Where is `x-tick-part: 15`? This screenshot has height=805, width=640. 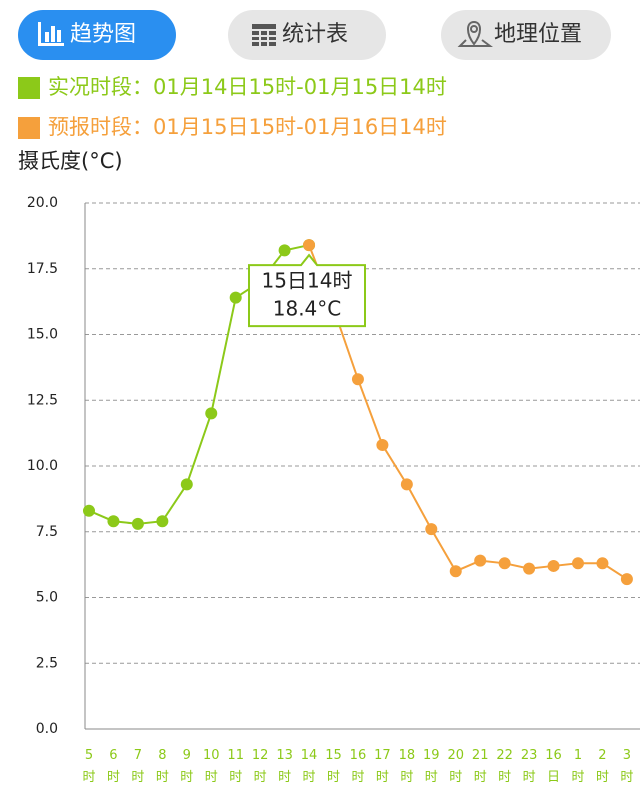
x-tick-part: 15 is located at coordinates (333, 755).